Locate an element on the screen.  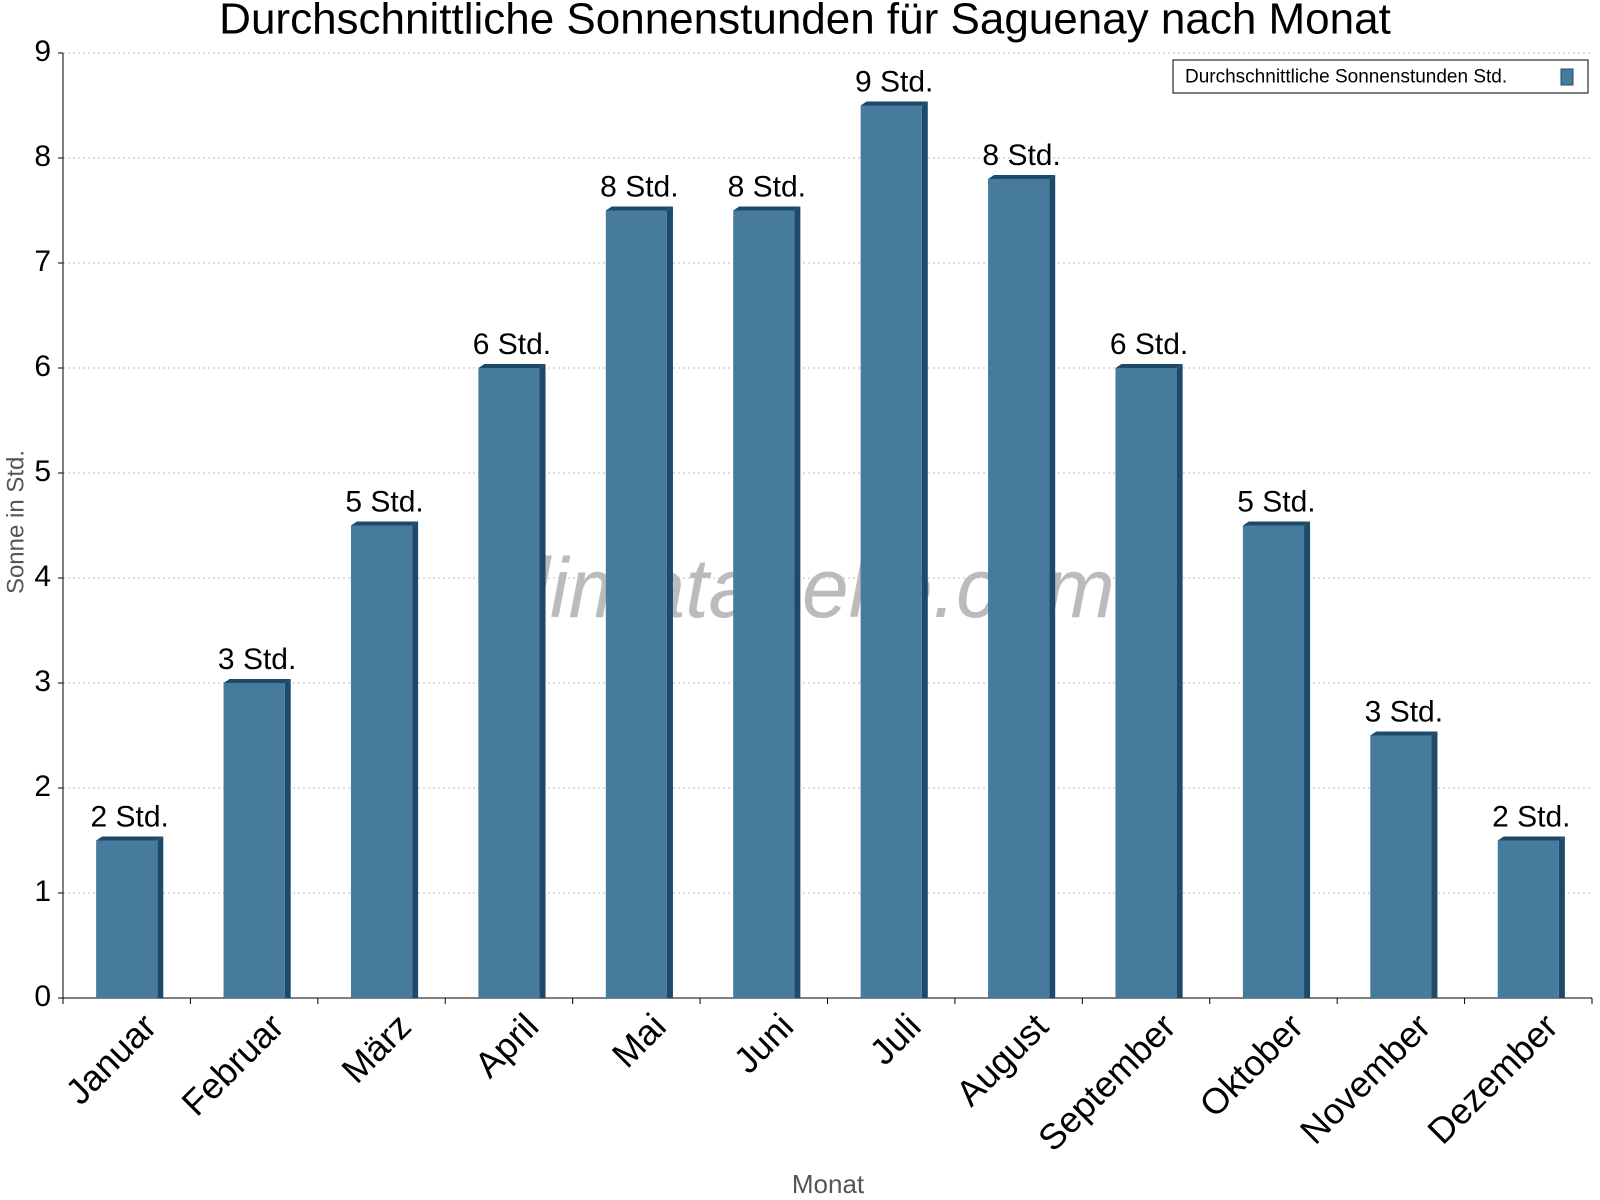
x-tick-label: November is located at coordinates (1365, 1078).